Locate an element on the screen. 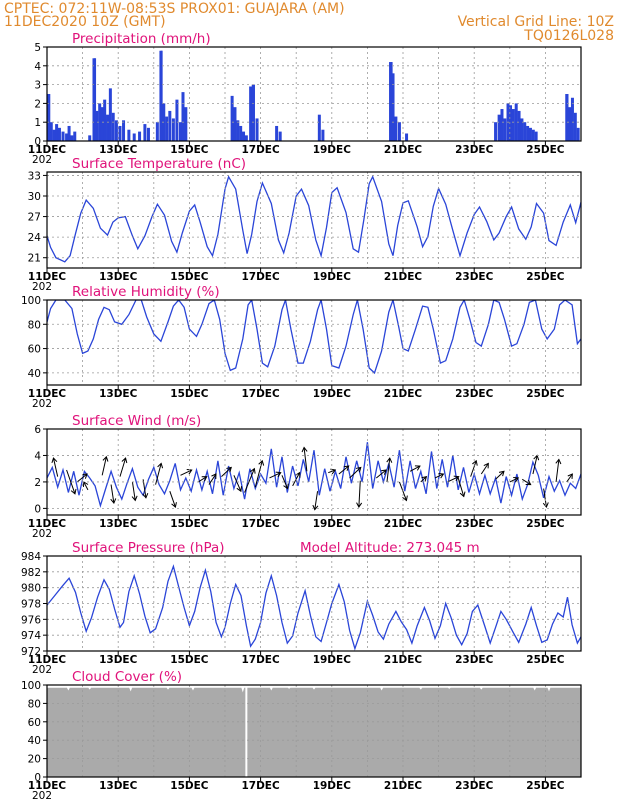 The width and height of the screenshot is (618, 800). temp-ytick-label: 30 is located at coordinates (34, 197).